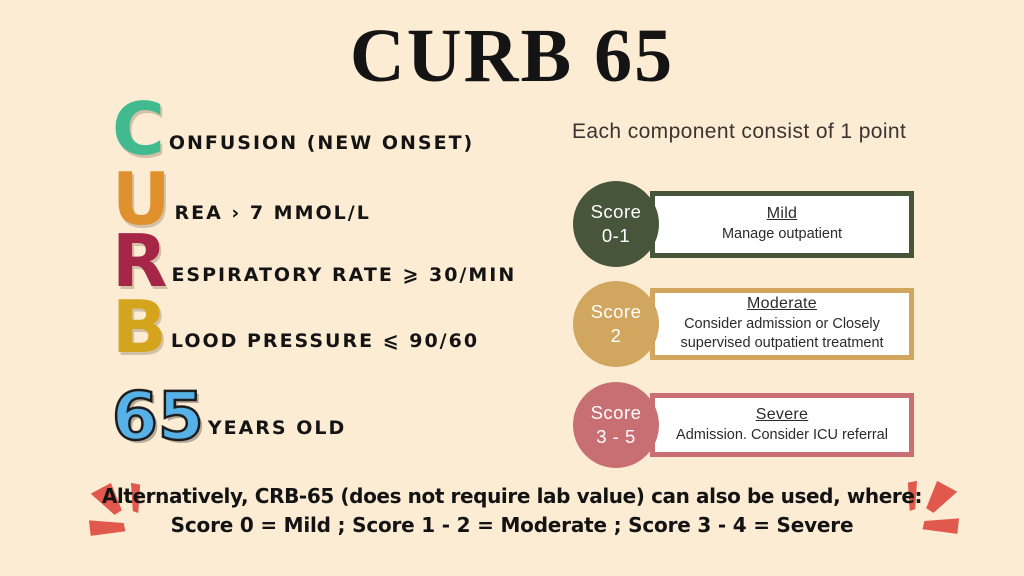 Image resolution: width=1024 pixels, height=576 pixels. I want to click on page-title: CURB 65, so click(512, 56).